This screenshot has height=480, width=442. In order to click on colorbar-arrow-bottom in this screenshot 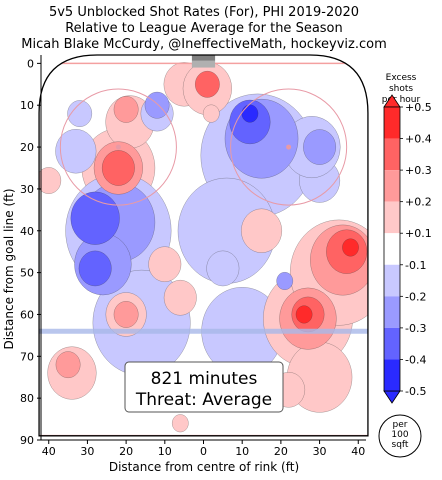, I will do `click(392, 397)`.